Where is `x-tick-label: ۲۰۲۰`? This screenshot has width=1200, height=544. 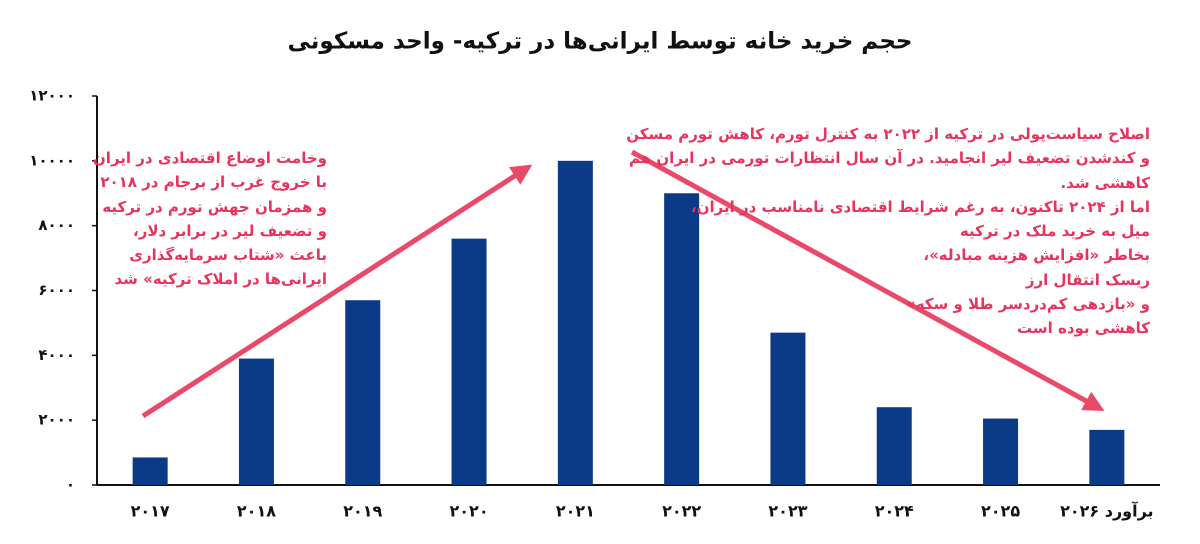 x-tick-label: ۲۰۲۰ is located at coordinates (469, 511).